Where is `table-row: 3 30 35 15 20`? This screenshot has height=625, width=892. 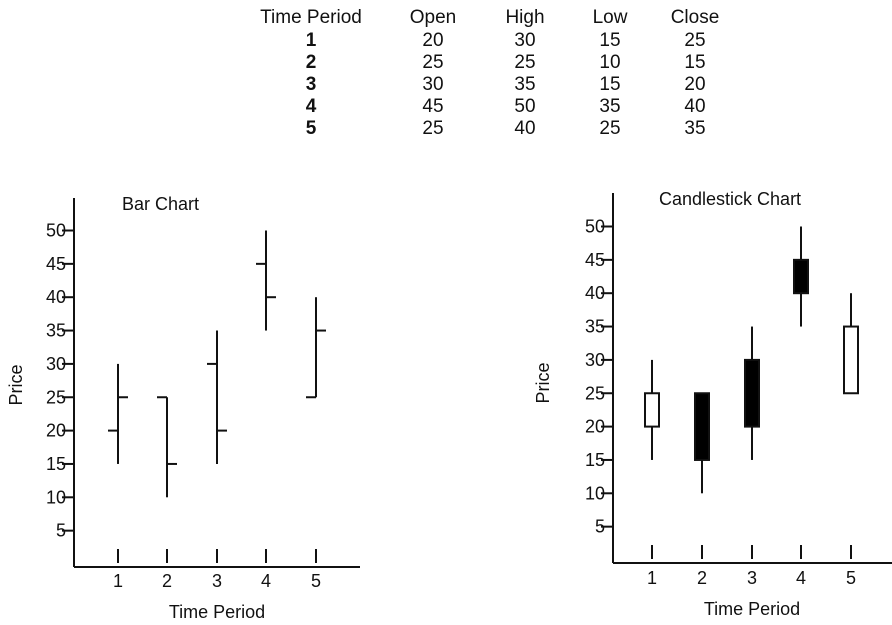
table-row: 3 30 35 15 20 is located at coordinates (488, 85).